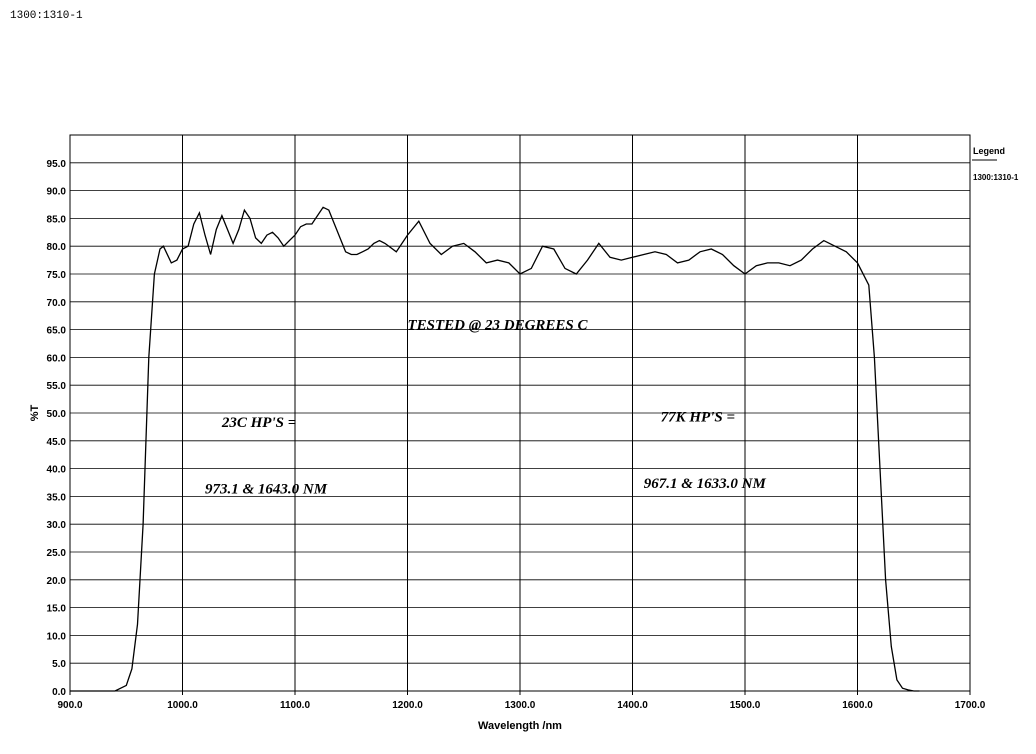 The width and height of the screenshot is (1036, 754). I want to click on x-axis-label: Wavelength /nm, so click(520, 726).